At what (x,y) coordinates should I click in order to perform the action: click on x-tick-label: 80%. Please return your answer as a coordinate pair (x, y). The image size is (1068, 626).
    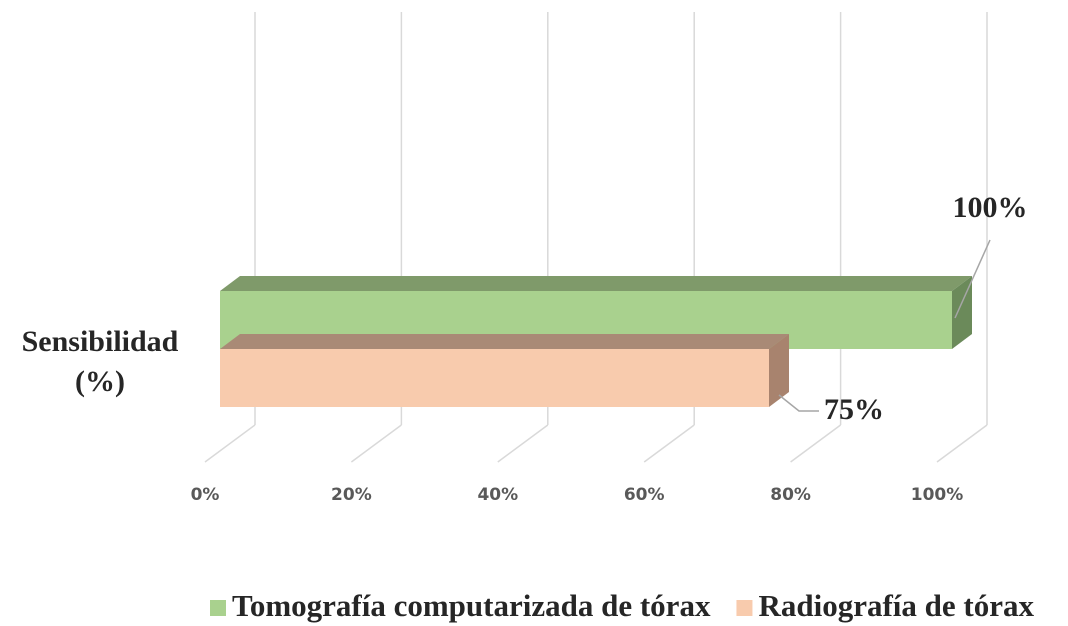
    Looking at the image, I should click on (790, 495).